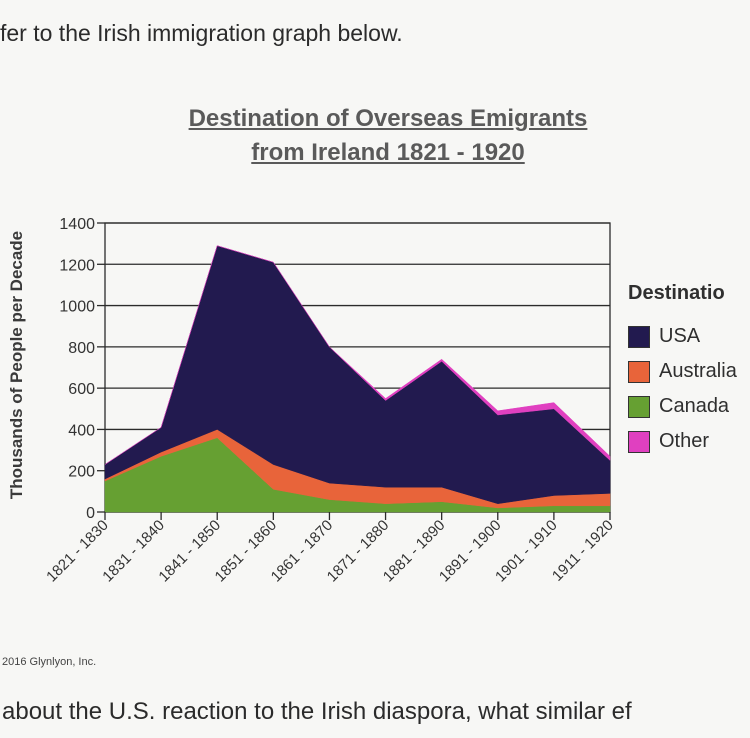 The image size is (750, 738). I want to click on legend-label-canada: Canada, so click(694, 406).